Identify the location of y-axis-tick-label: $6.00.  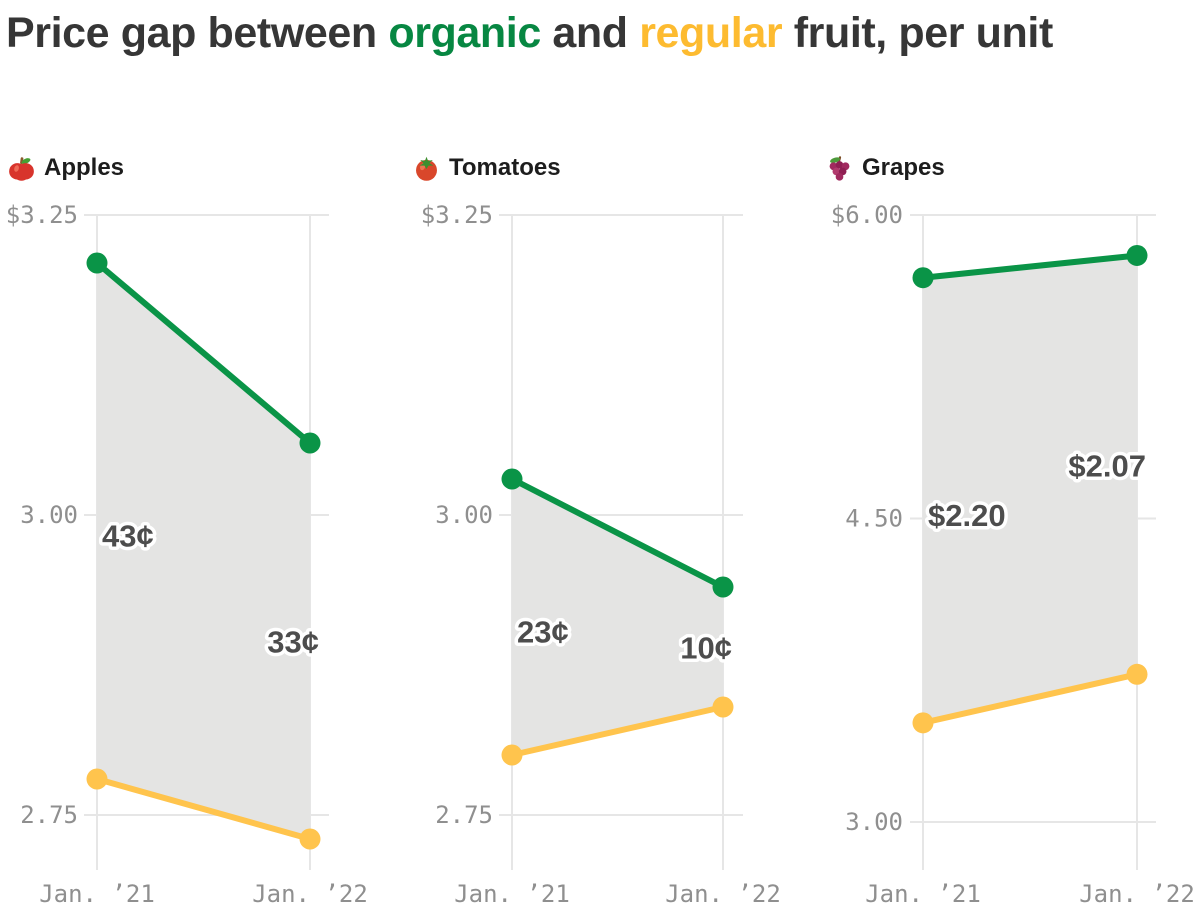
(867, 215).